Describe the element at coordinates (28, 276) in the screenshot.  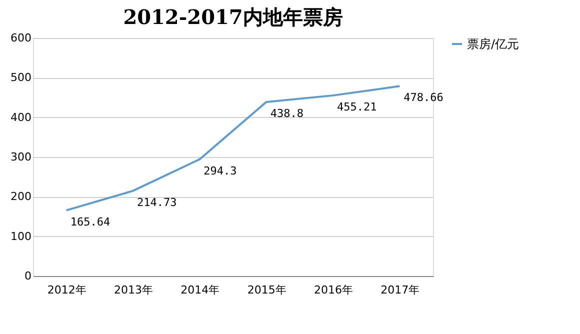
I see `y-tick-label: 0` at that location.